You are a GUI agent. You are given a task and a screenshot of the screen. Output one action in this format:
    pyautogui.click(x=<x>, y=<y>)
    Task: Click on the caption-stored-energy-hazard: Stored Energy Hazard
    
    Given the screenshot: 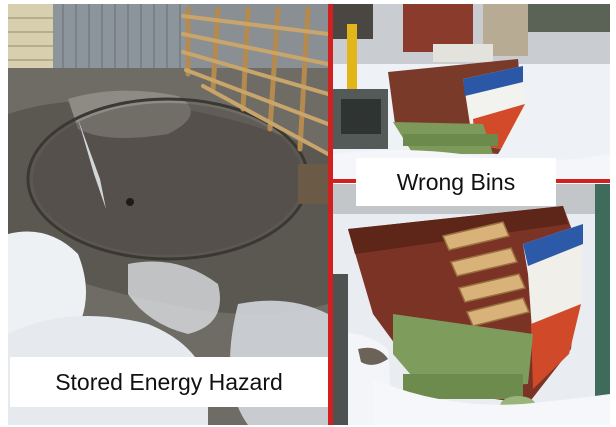 What is the action you would take?
    pyautogui.click(x=169, y=382)
    